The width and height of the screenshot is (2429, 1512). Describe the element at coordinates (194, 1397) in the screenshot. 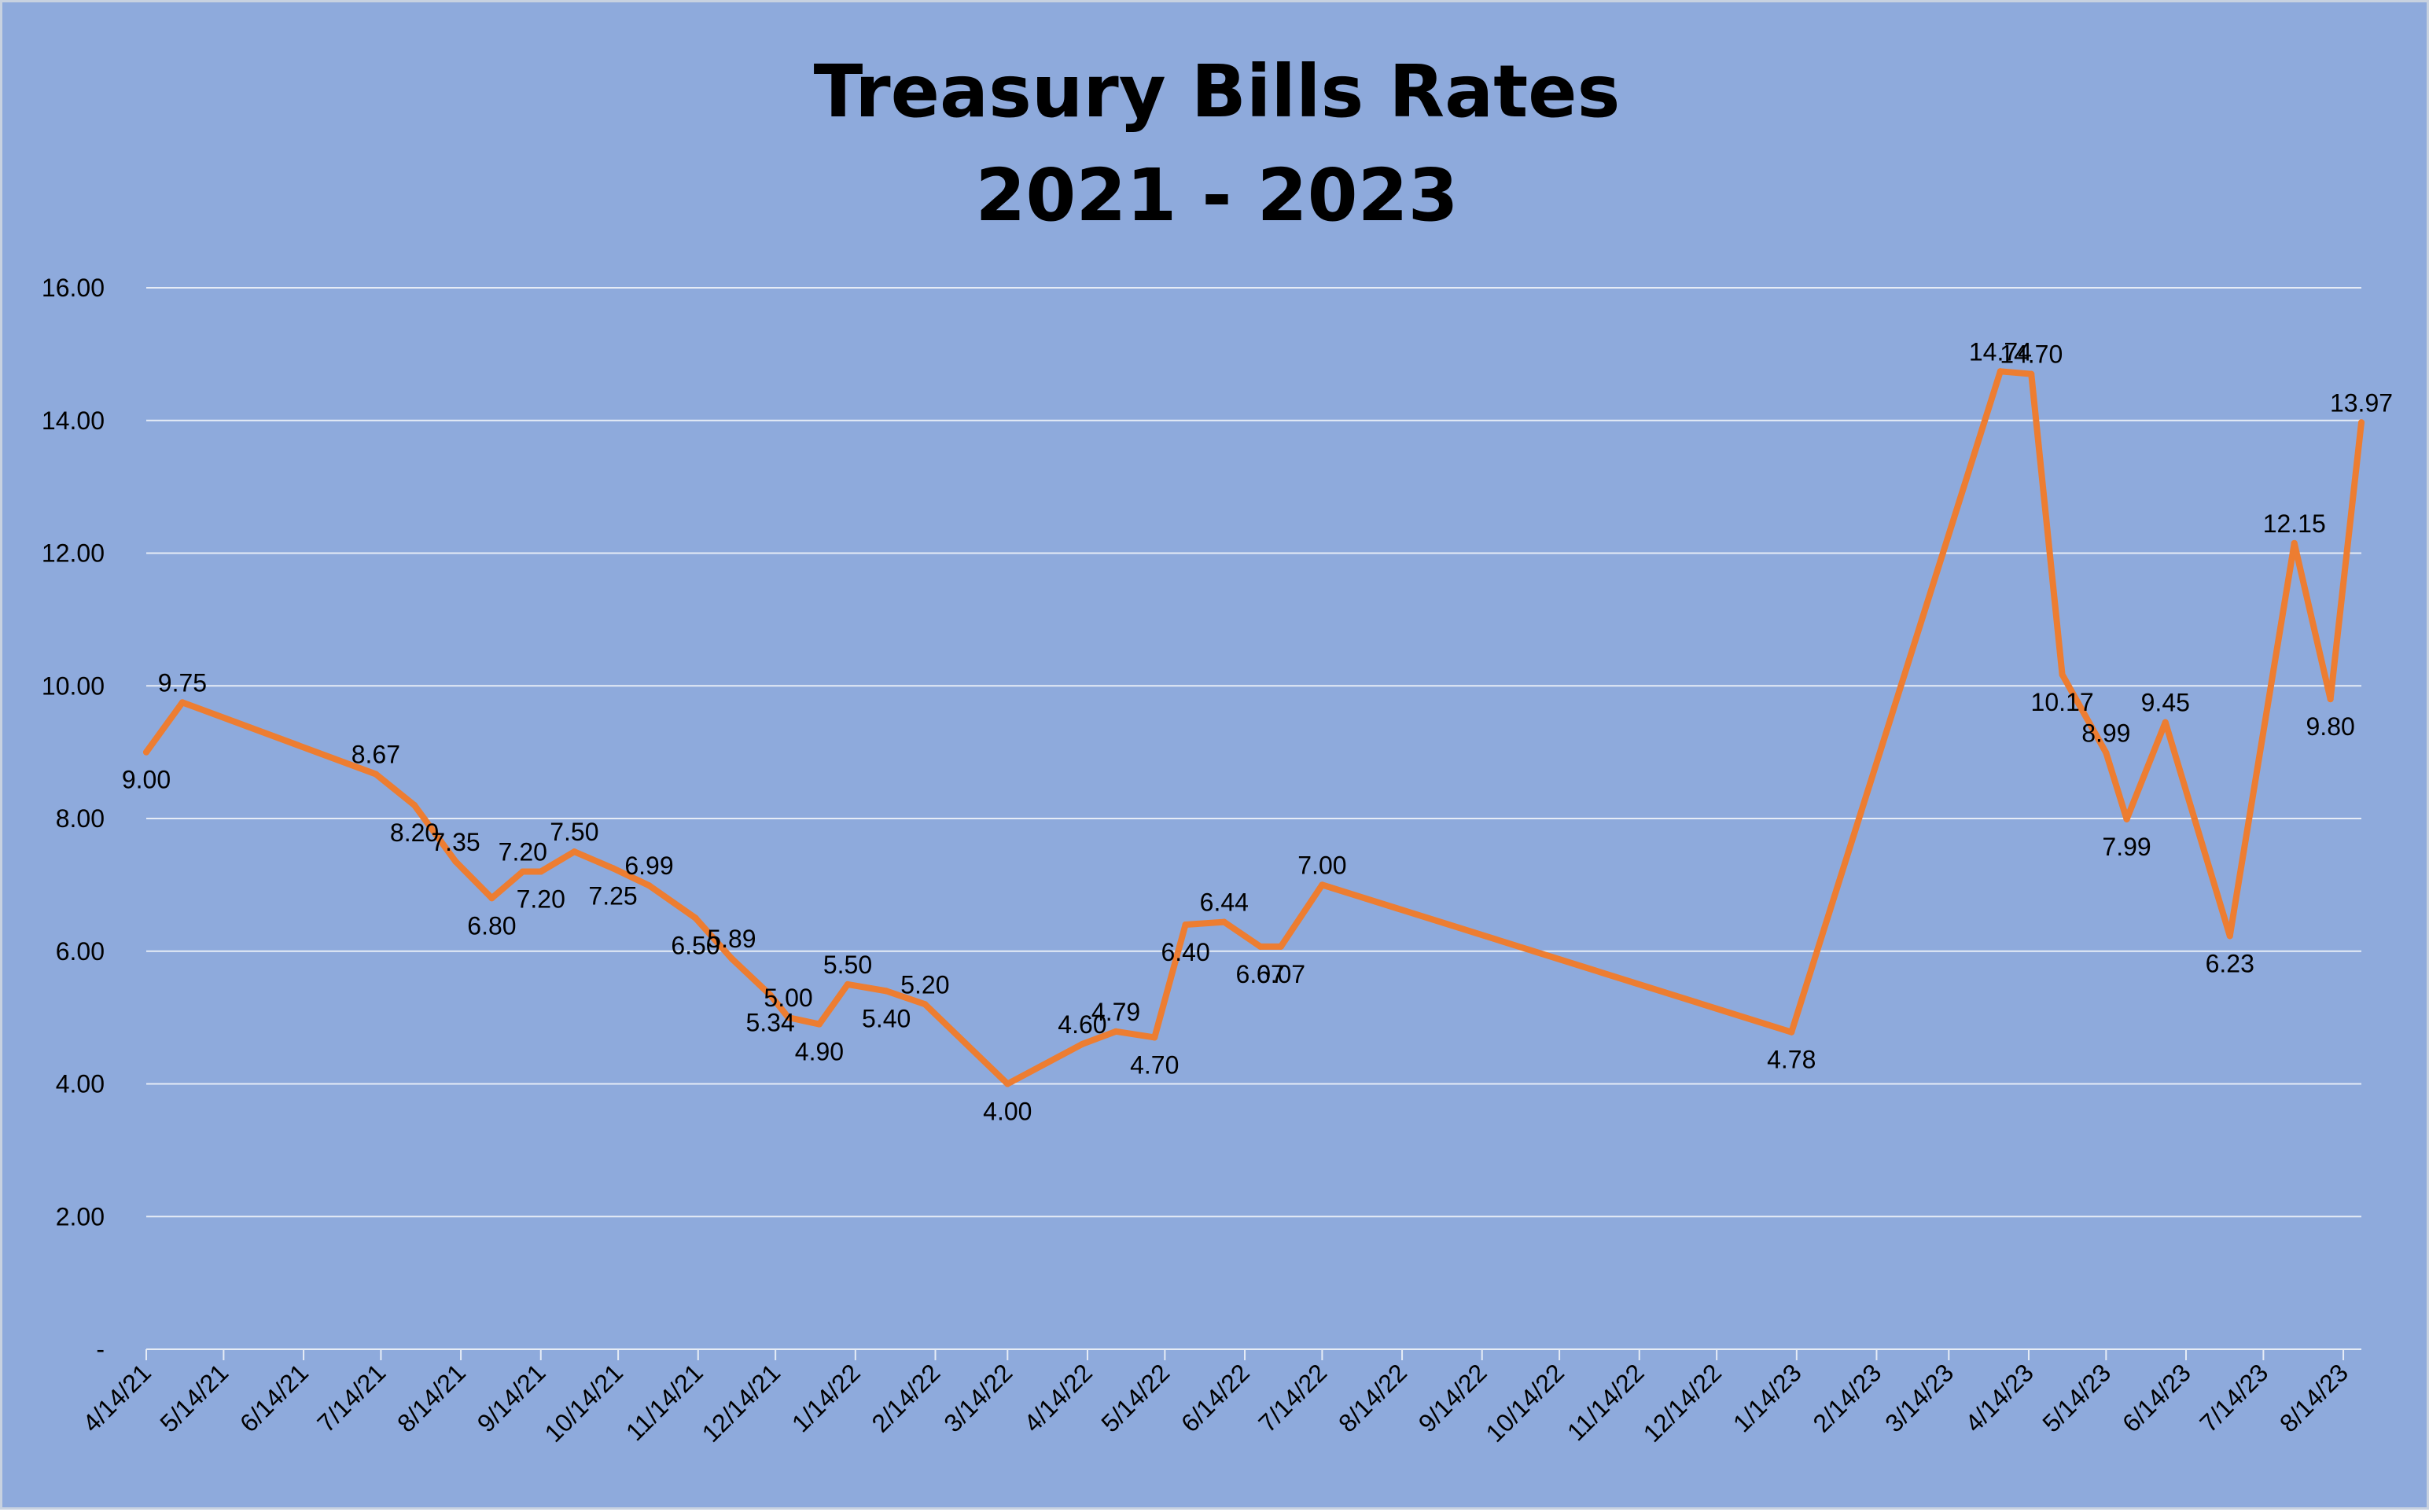

I see `x-tick-label: 5/14/21` at that location.